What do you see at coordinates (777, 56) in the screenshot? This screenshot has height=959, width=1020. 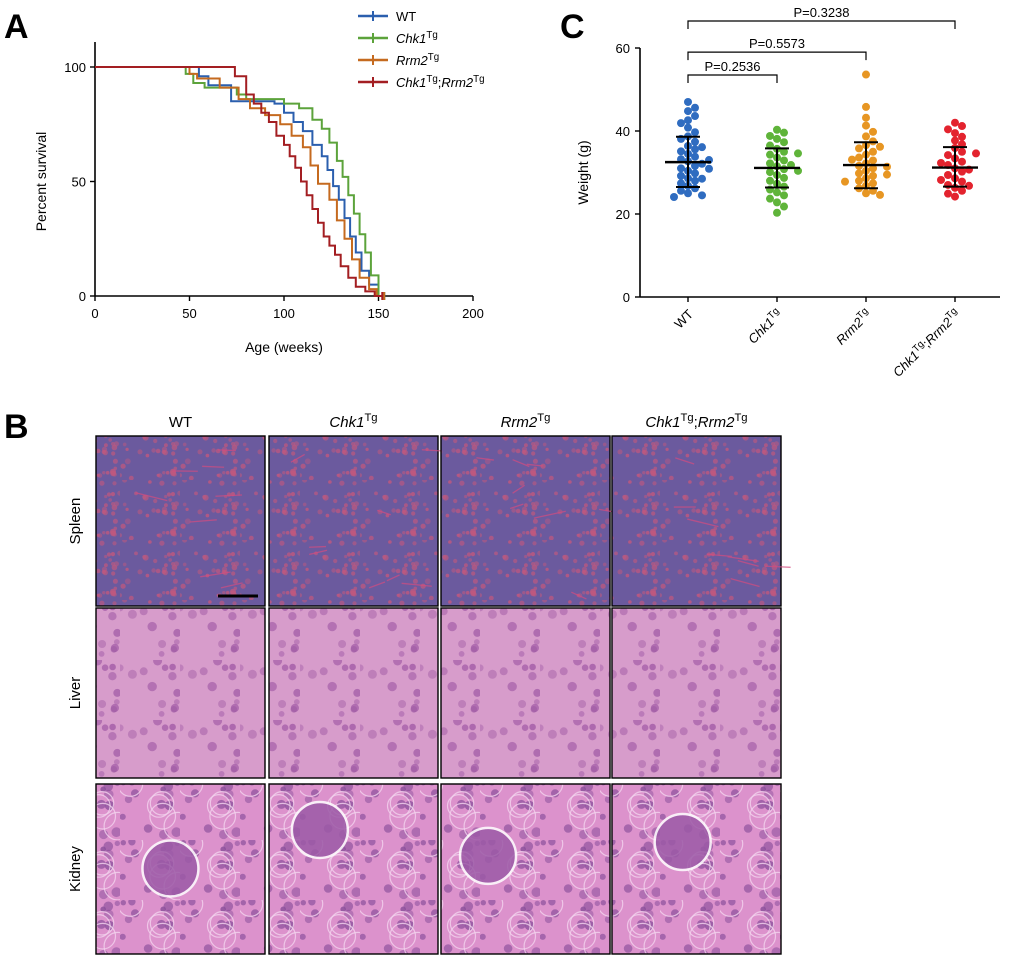 I see `comparison-bracket` at bounding box center [777, 56].